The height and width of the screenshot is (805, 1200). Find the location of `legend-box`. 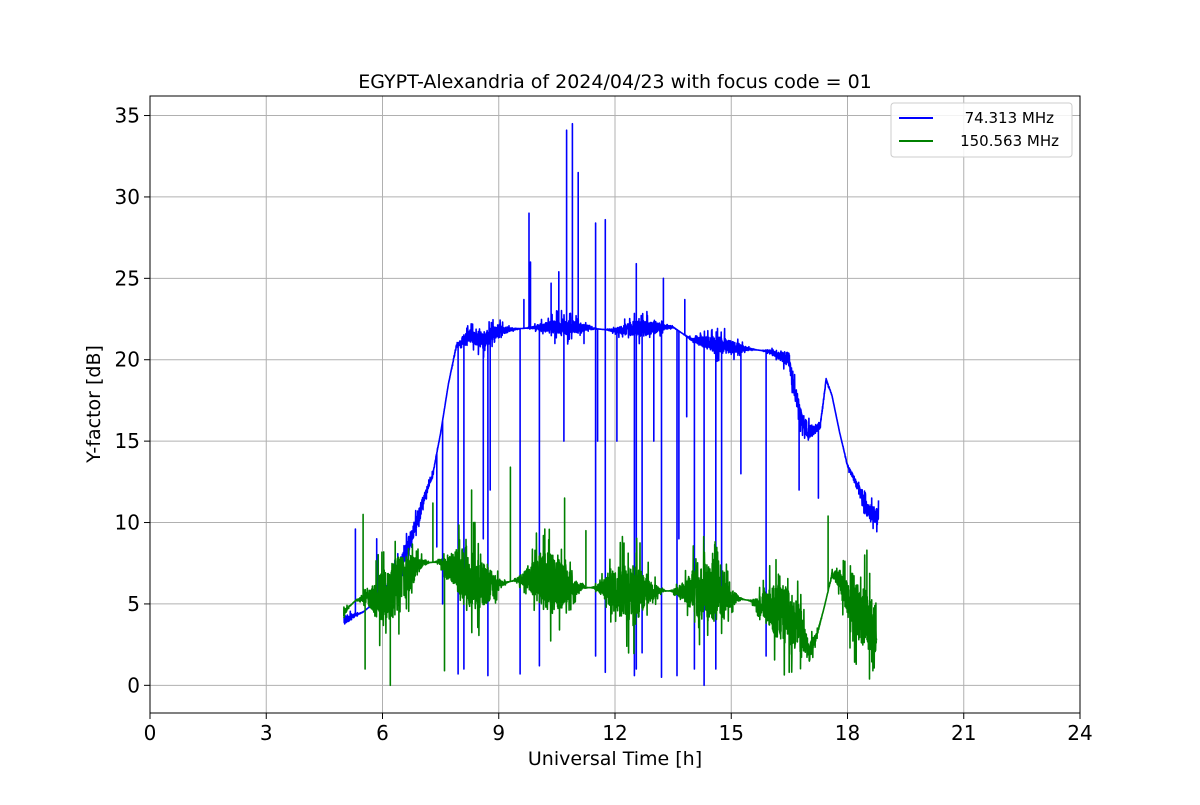

legend-box is located at coordinates (981, 130).